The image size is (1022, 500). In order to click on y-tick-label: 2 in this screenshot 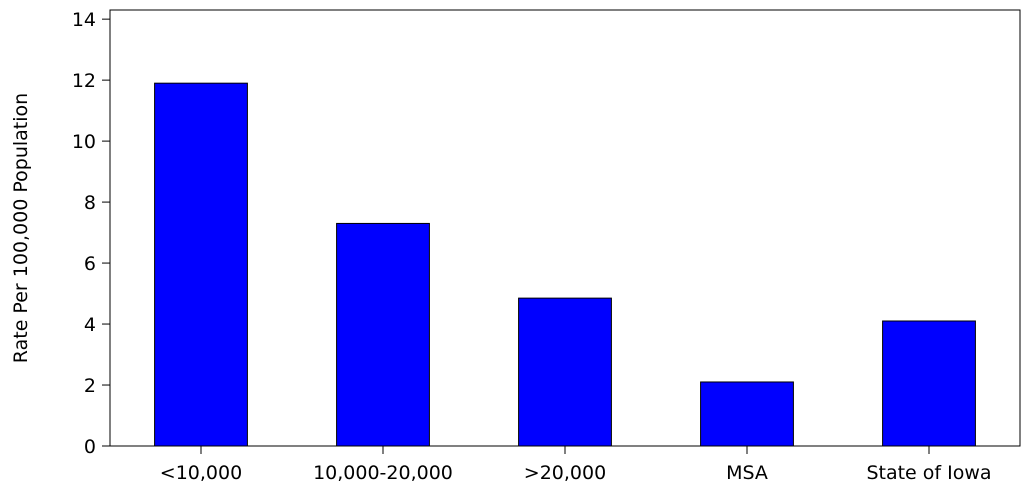, I will do `click(90, 386)`.